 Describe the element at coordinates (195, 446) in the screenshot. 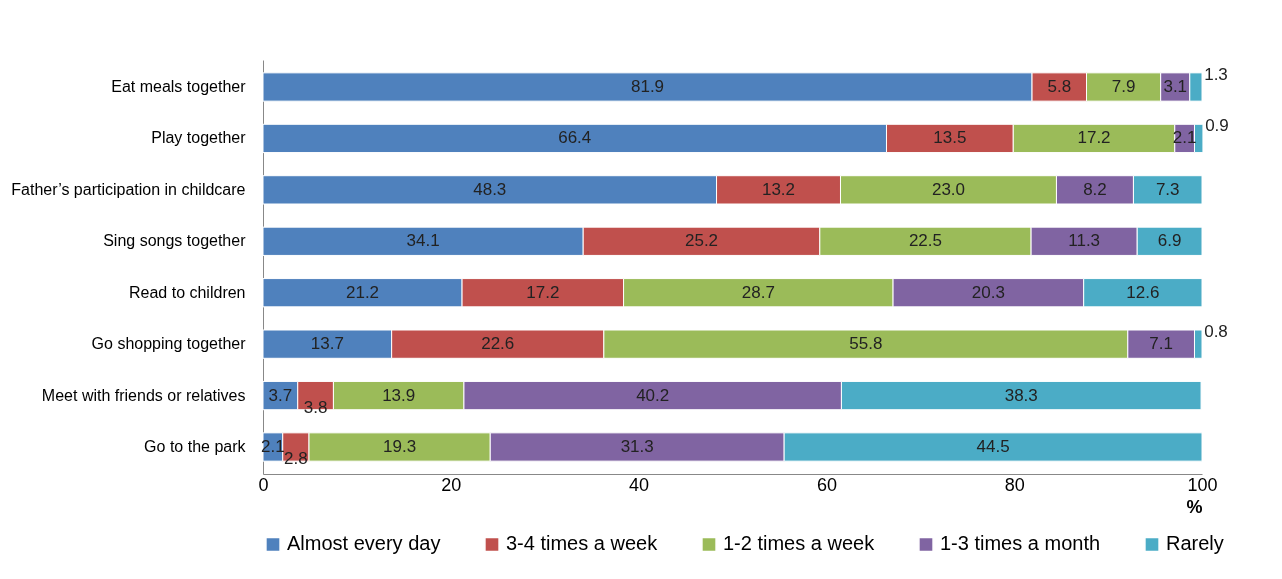

I see `y-tick-label: Go to the park` at that location.